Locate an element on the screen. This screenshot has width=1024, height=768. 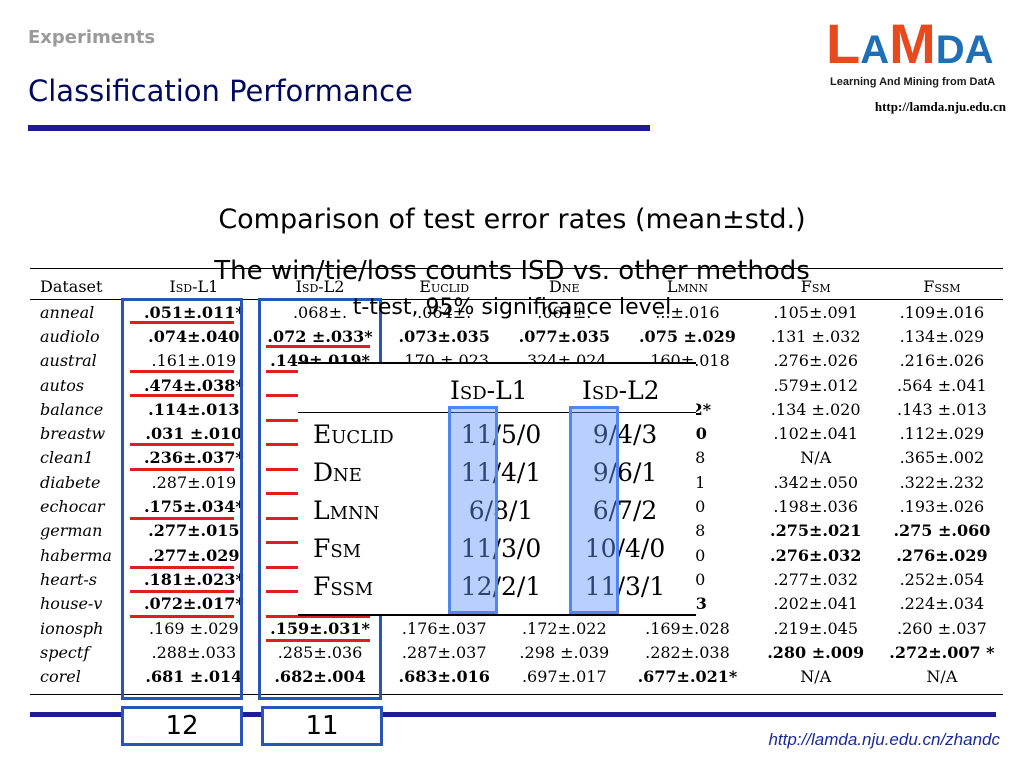
table-cell: .175±.034* is located at coordinates (193, 507).